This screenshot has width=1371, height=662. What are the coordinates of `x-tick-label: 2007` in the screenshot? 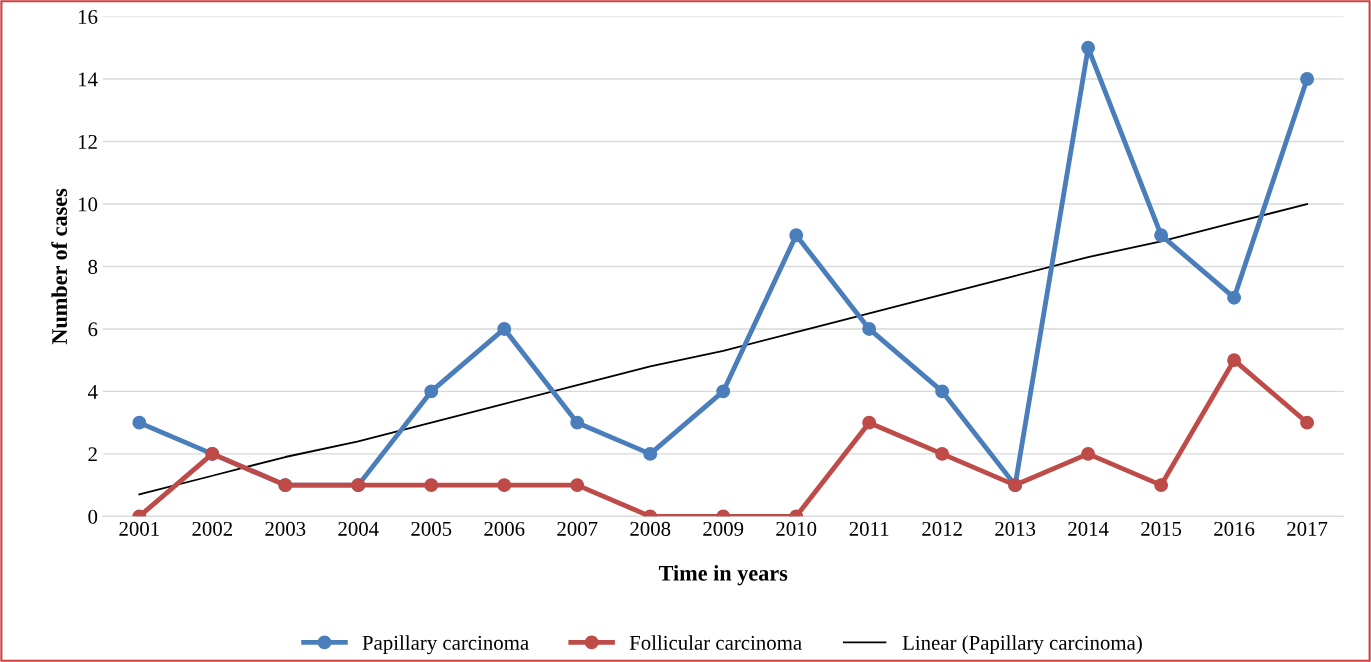 It's located at (577, 528).